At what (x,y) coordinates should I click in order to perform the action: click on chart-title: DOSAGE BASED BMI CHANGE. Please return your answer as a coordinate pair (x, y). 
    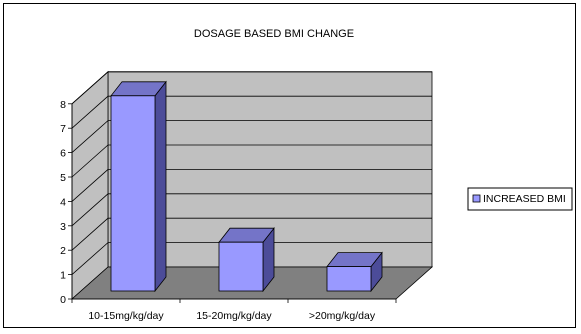
    Looking at the image, I should click on (274, 34).